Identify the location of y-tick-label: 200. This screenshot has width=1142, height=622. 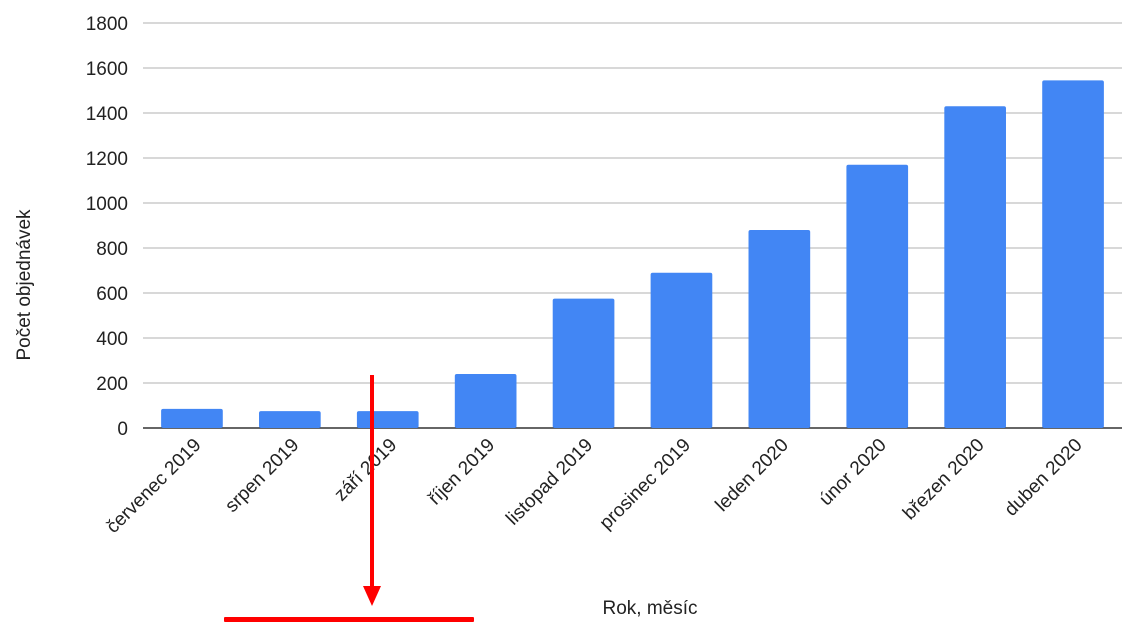
(112, 384).